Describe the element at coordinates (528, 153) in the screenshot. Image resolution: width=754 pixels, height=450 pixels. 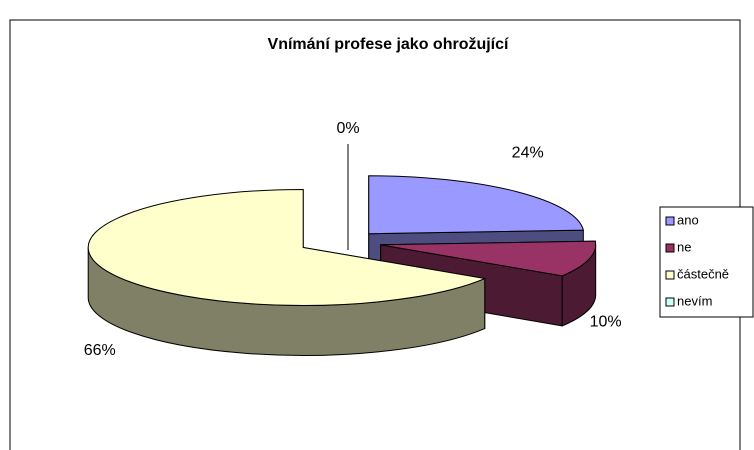
I see `data-label: 24%` at that location.